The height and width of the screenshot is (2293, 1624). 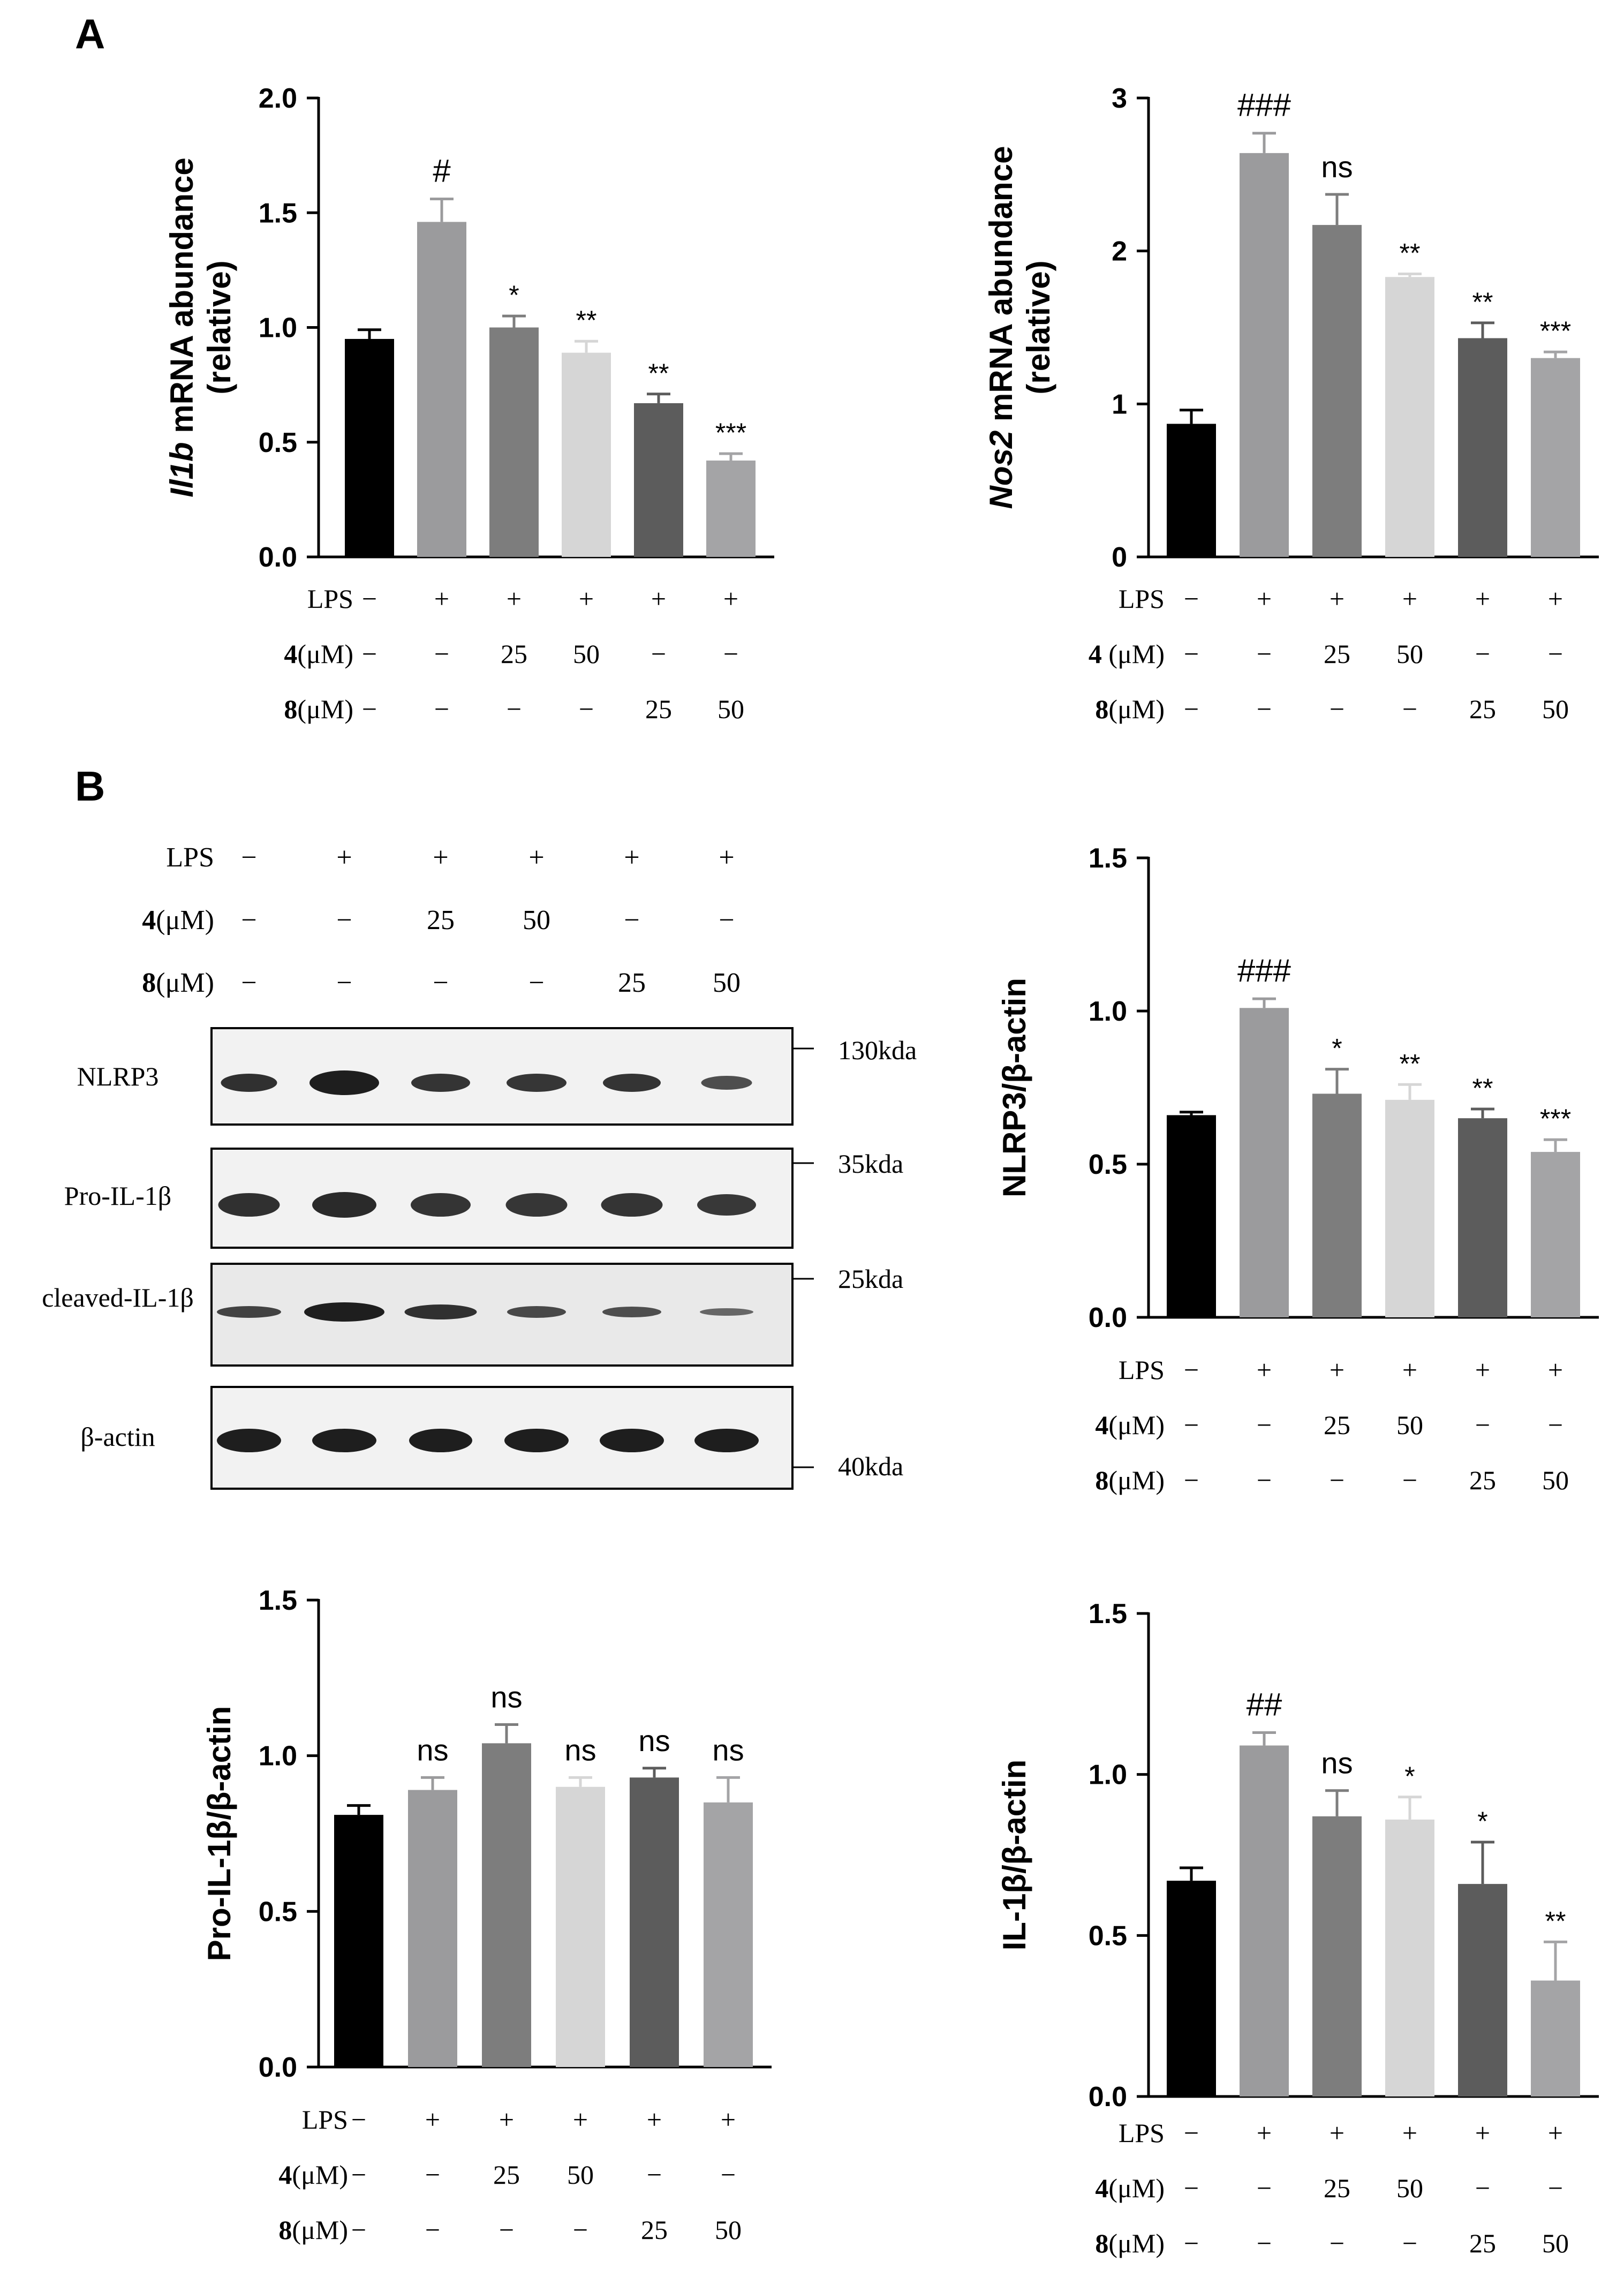 What do you see at coordinates (278, 328) in the screenshot?
I see `y-tick-label: 1.0` at bounding box center [278, 328].